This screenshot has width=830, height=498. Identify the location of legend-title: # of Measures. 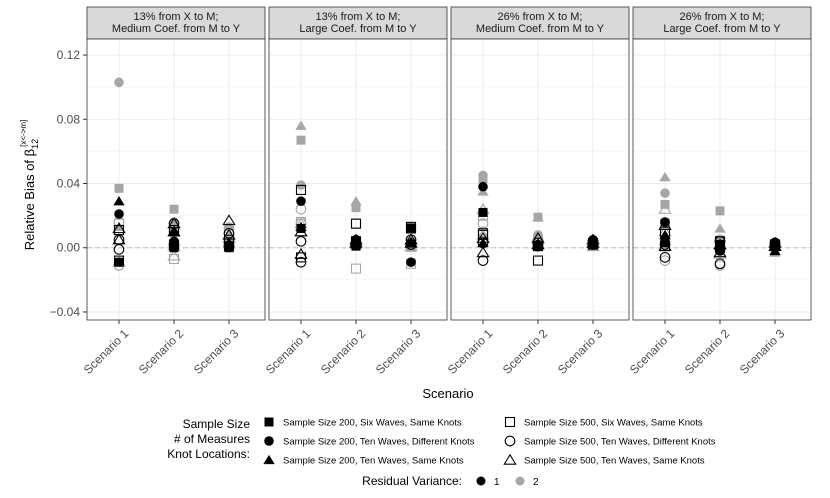
(212, 439).